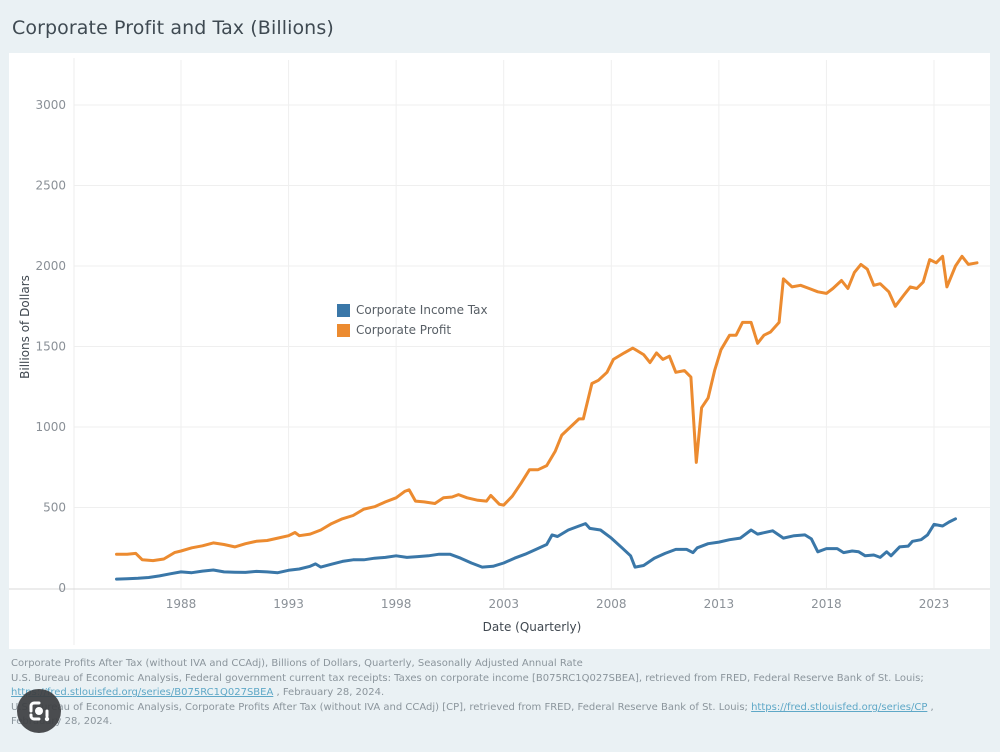 The width and height of the screenshot is (1000, 752). I want to click on x-axis-ticks: 1988 1993 1998 2003 2008 2013 2018 2023, so click(558, 604).